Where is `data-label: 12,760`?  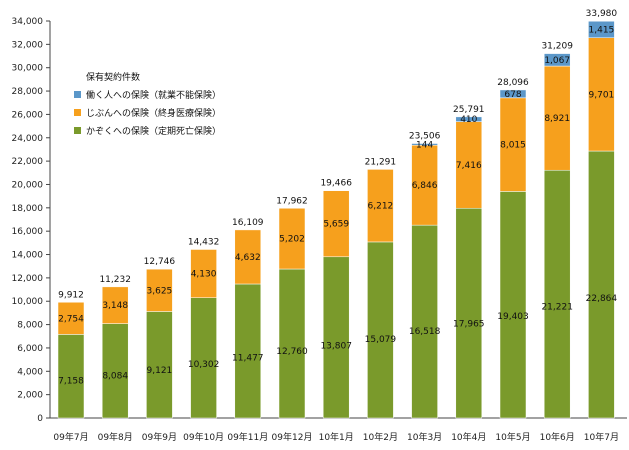 data-label: 12,760 is located at coordinates (292, 352).